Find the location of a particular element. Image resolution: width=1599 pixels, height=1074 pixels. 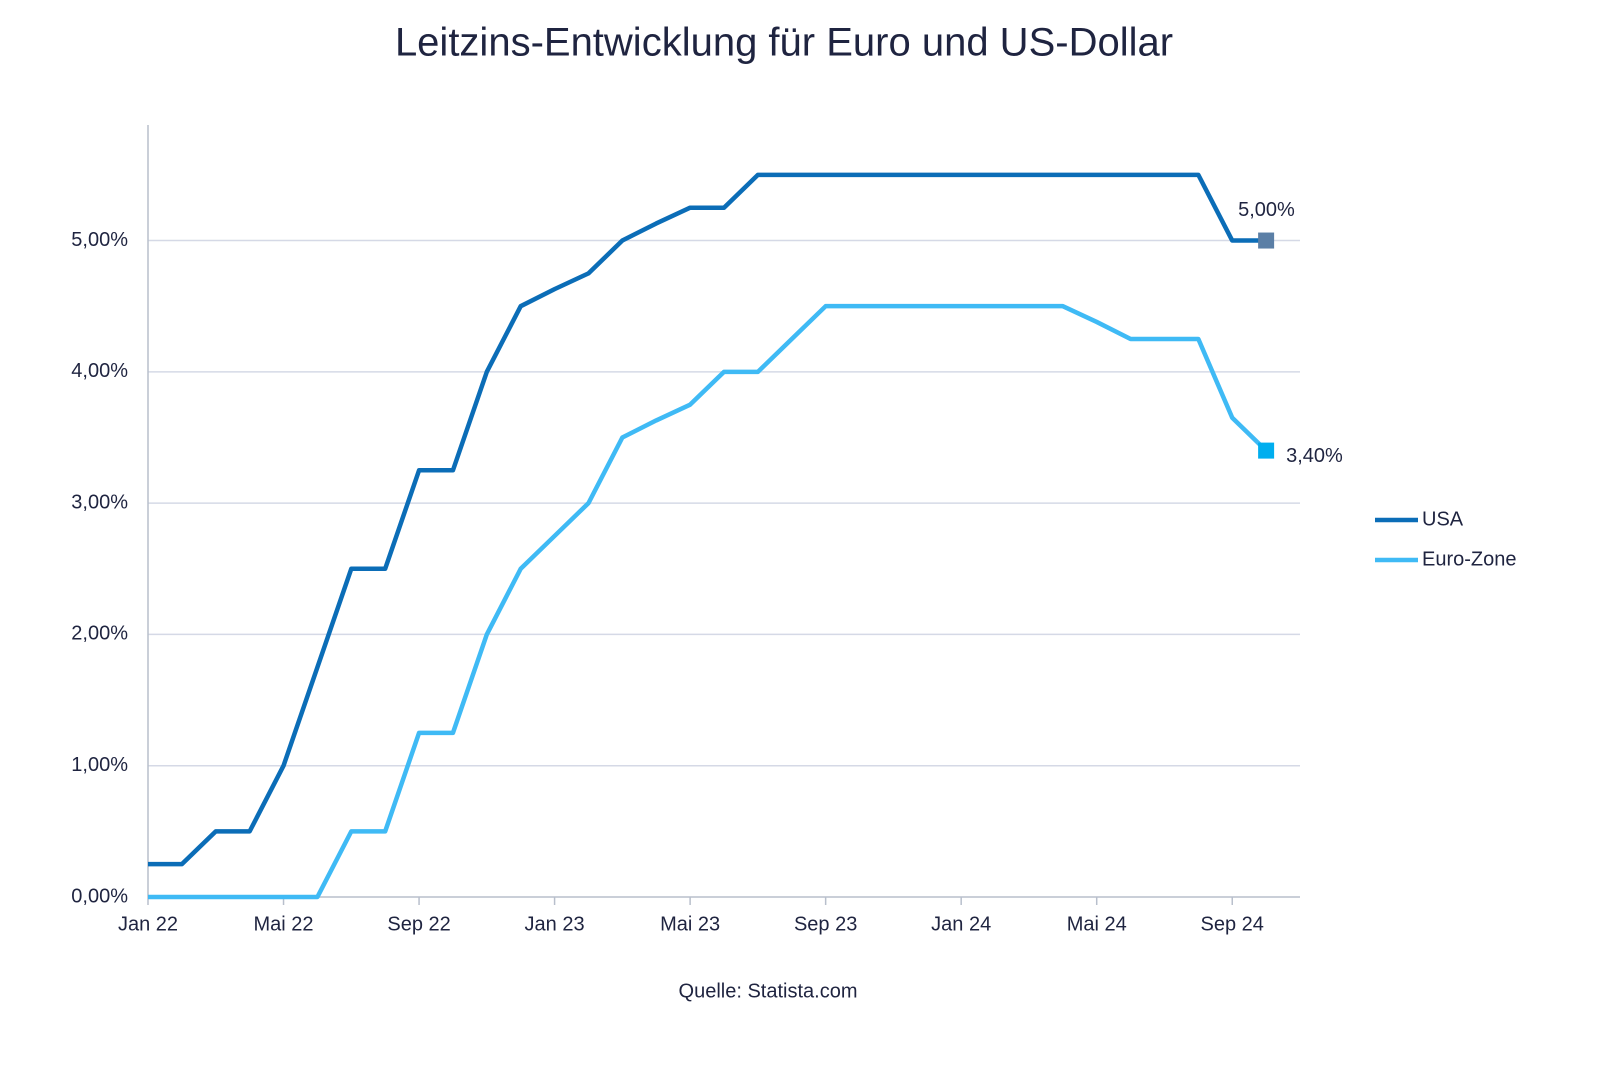

x-tick-label: Sep 23 is located at coordinates (825, 924).